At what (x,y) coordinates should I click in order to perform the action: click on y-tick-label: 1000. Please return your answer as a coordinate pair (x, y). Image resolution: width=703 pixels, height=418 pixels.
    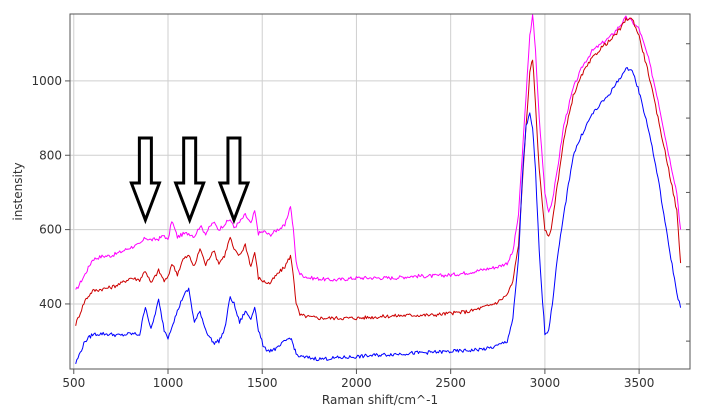
    Looking at the image, I should click on (46, 81).